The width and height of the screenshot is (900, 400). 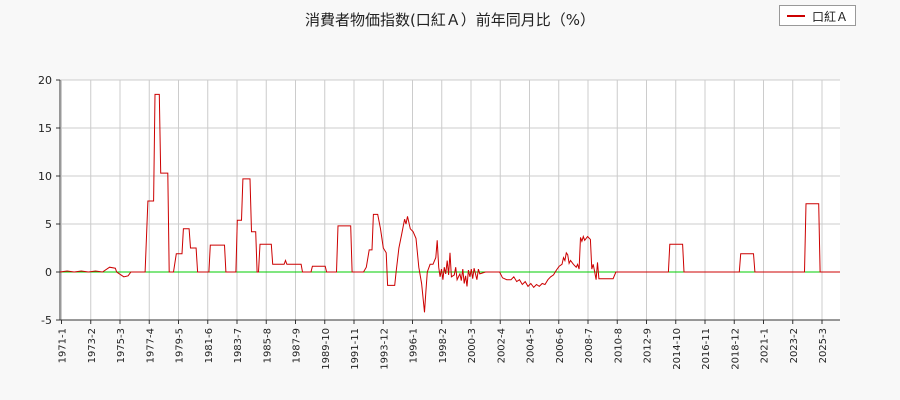 I want to click on x-tick-label: 2010-8, so click(x=618, y=345).